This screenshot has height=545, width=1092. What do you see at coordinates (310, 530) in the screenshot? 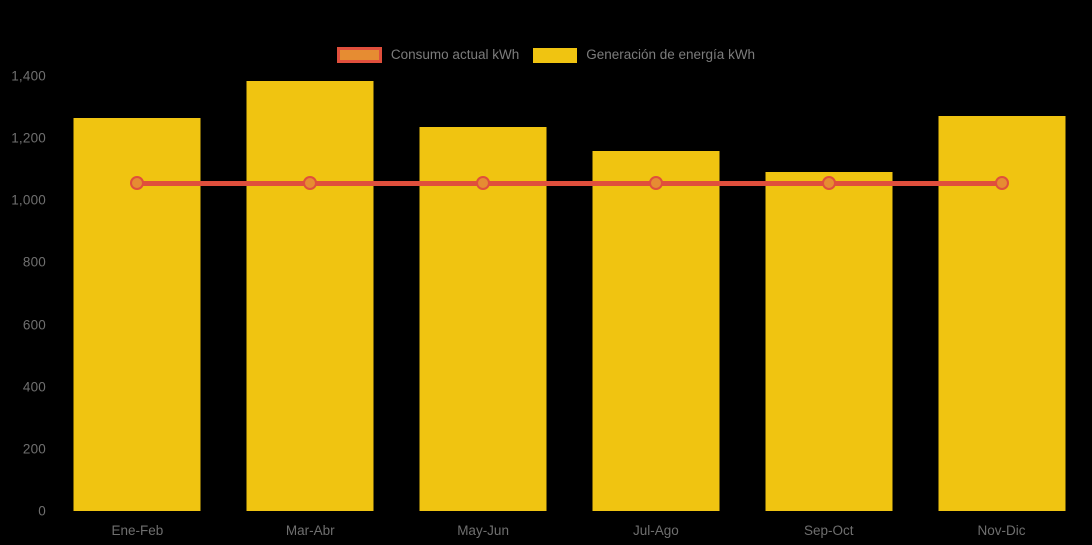
I see `x-axis-label: Mar-Abr` at bounding box center [310, 530].